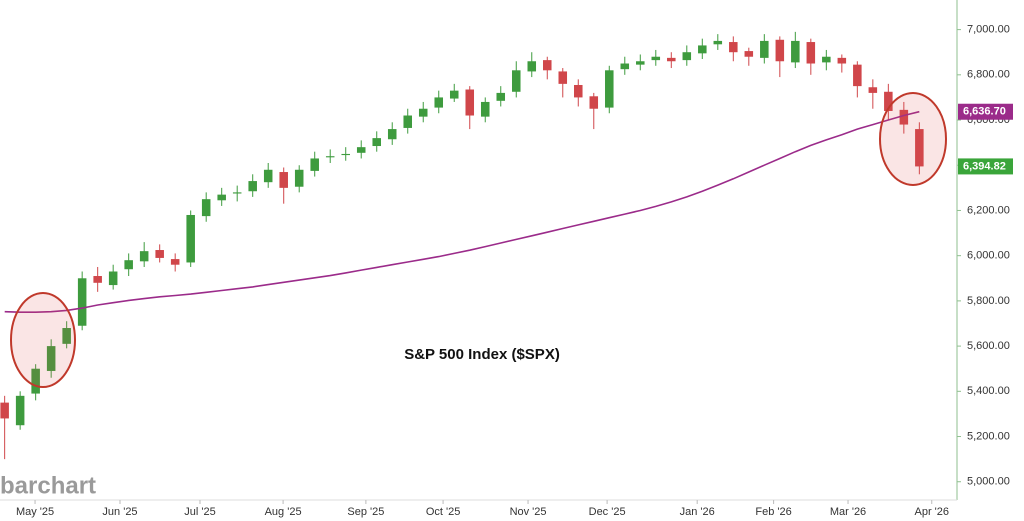 Image resolution: width=1024 pixels, height=521 pixels. I want to click on x-tick-label: May '25, so click(35, 512).